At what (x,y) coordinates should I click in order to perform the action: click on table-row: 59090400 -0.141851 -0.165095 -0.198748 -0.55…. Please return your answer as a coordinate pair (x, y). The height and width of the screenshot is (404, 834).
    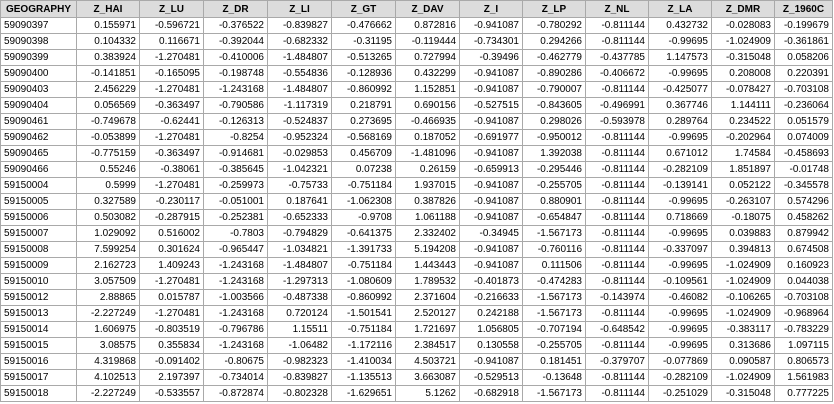
    Looking at the image, I should click on (416, 73).